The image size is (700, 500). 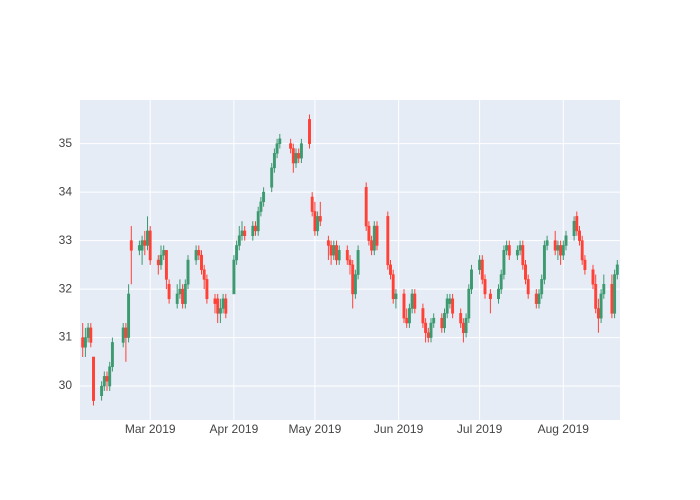 I want to click on y-tick-label: 35, so click(x=66, y=143).